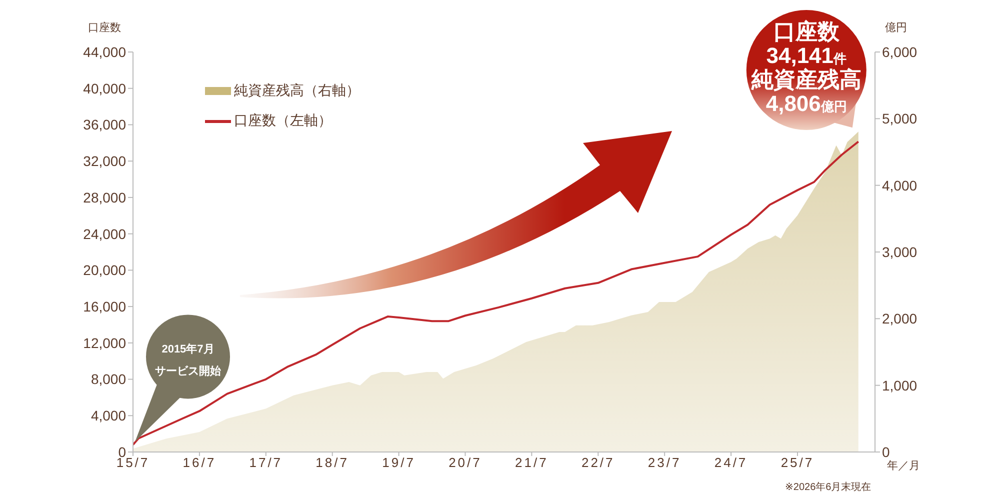  What do you see at coordinates (104, 306) in the screenshot?
I see `y-tick-label: 16,000` at bounding box center [104, 306].